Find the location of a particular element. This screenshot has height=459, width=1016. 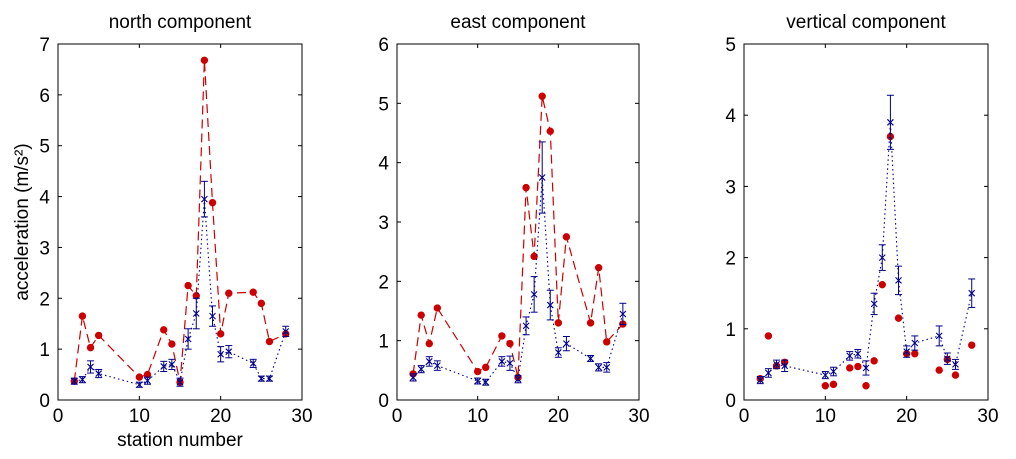

y-tick-label: 7 is located at coordinates (44, 45).